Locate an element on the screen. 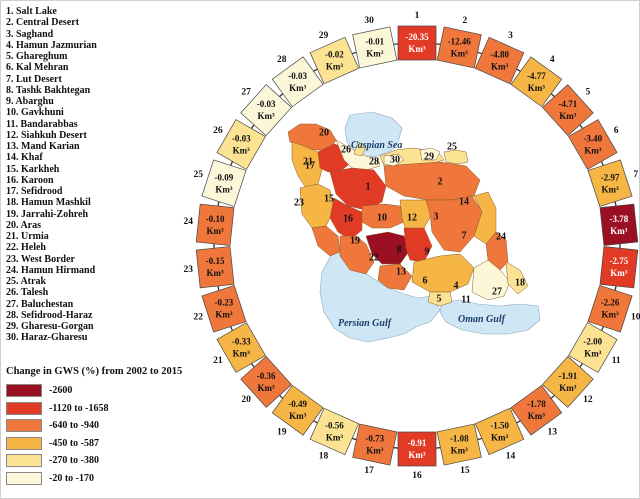  map-basin-number: 28 is located at coordinates (374, 161).